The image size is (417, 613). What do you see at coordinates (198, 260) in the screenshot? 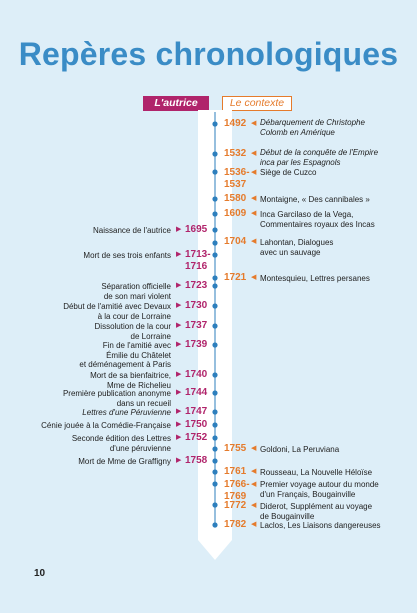
I see `author-year: 1713- 1716` at bounding box center [198, 260].